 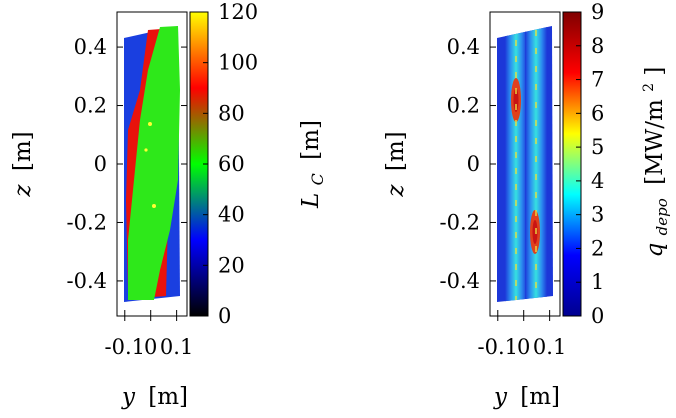 I want to click on colorbar-tick-label: 80, so click(x=231, y=113).